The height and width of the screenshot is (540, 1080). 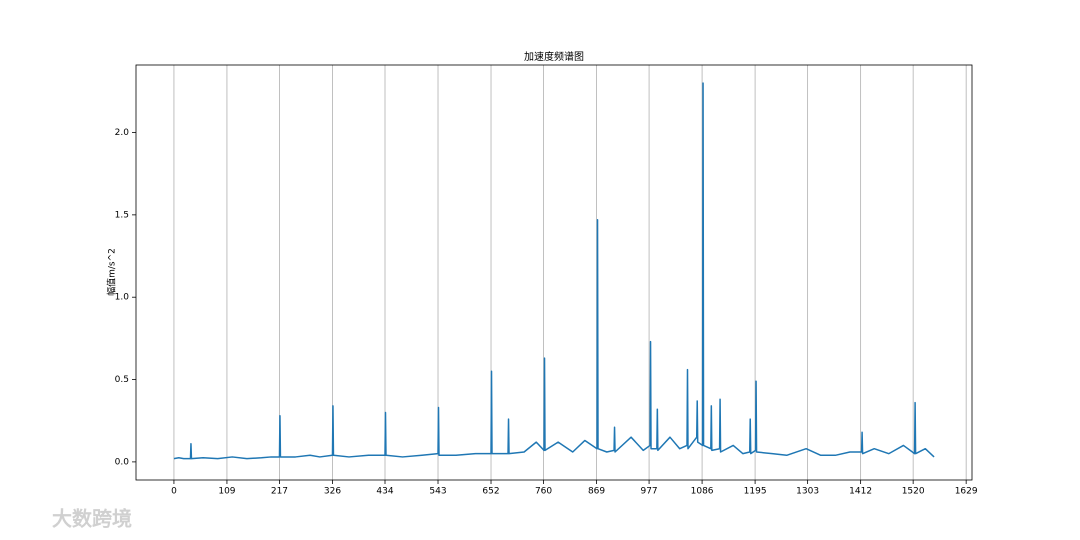 What do you see at coordinates (122, 298) in the screenshot?
I see `y-tick-label: 1.0` at bounding box center [122, 298].